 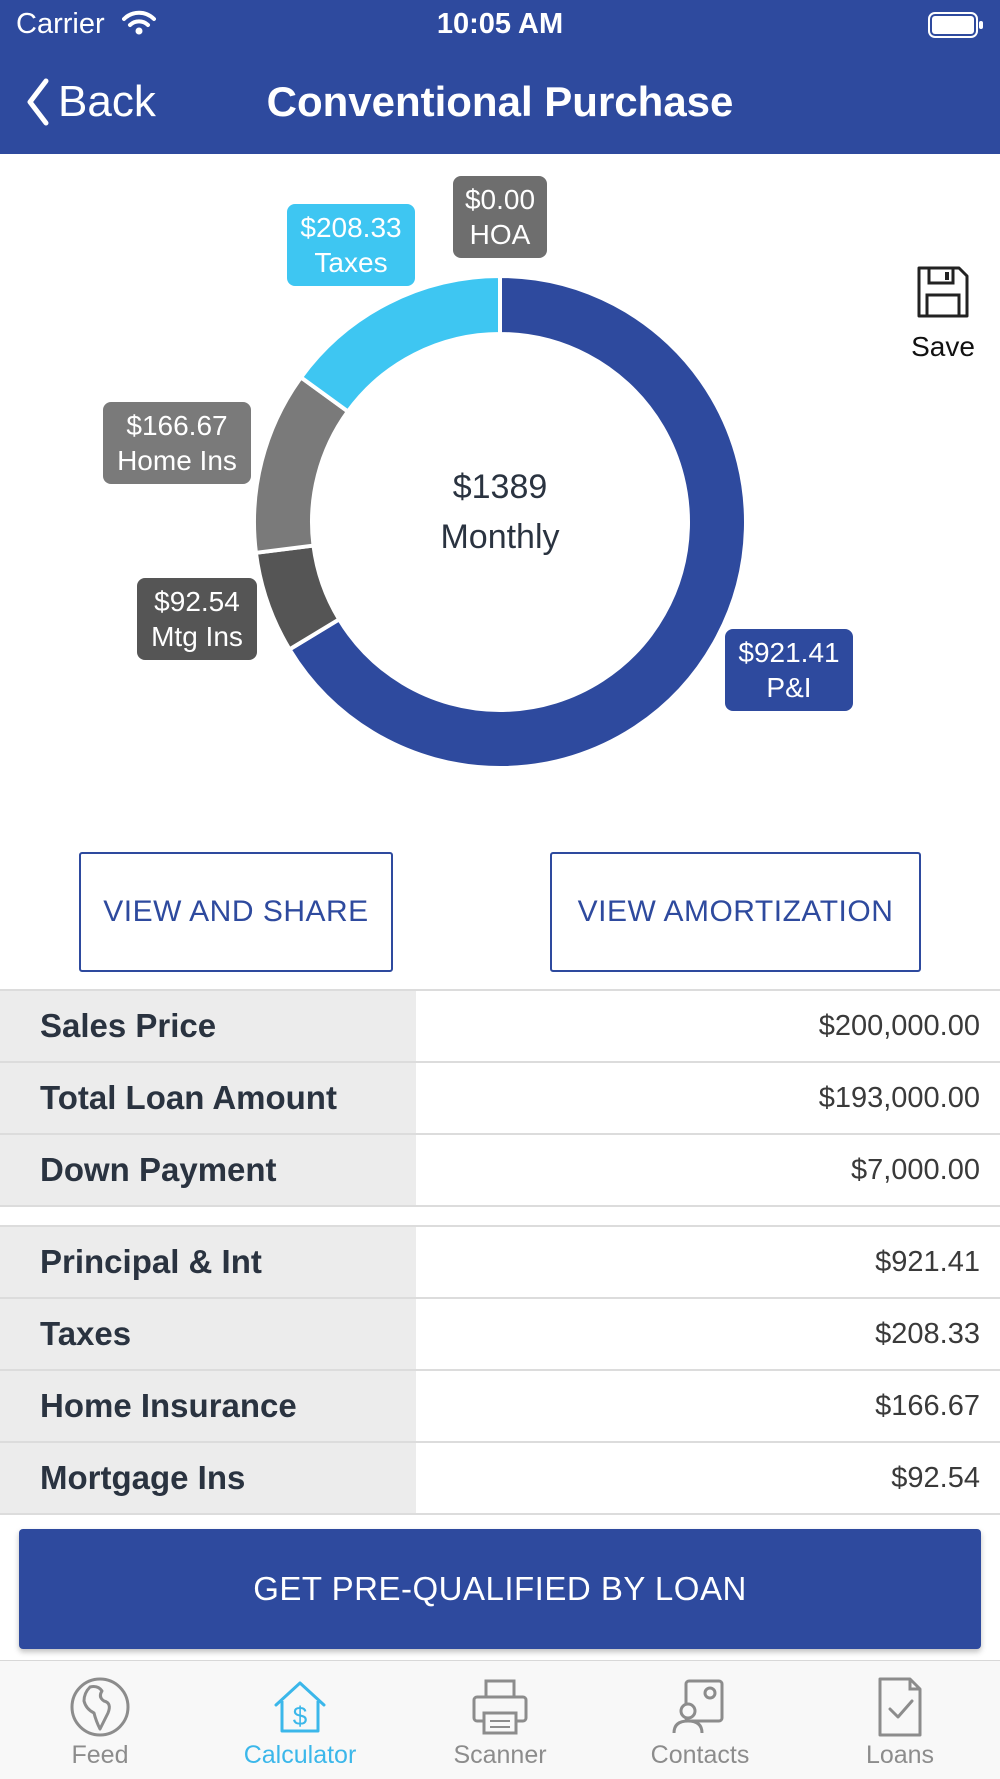 I want to click on save-label: Save, so click(x=943, y=346).